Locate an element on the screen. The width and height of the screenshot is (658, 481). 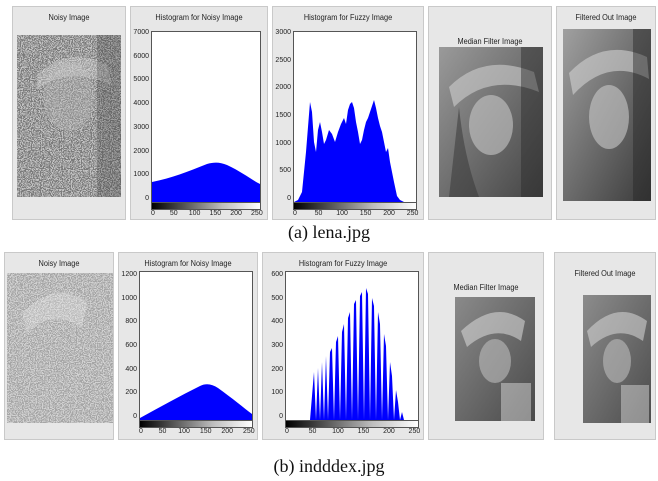
caption-a: (a) lena.jpg is located at coordinates (329, 232).